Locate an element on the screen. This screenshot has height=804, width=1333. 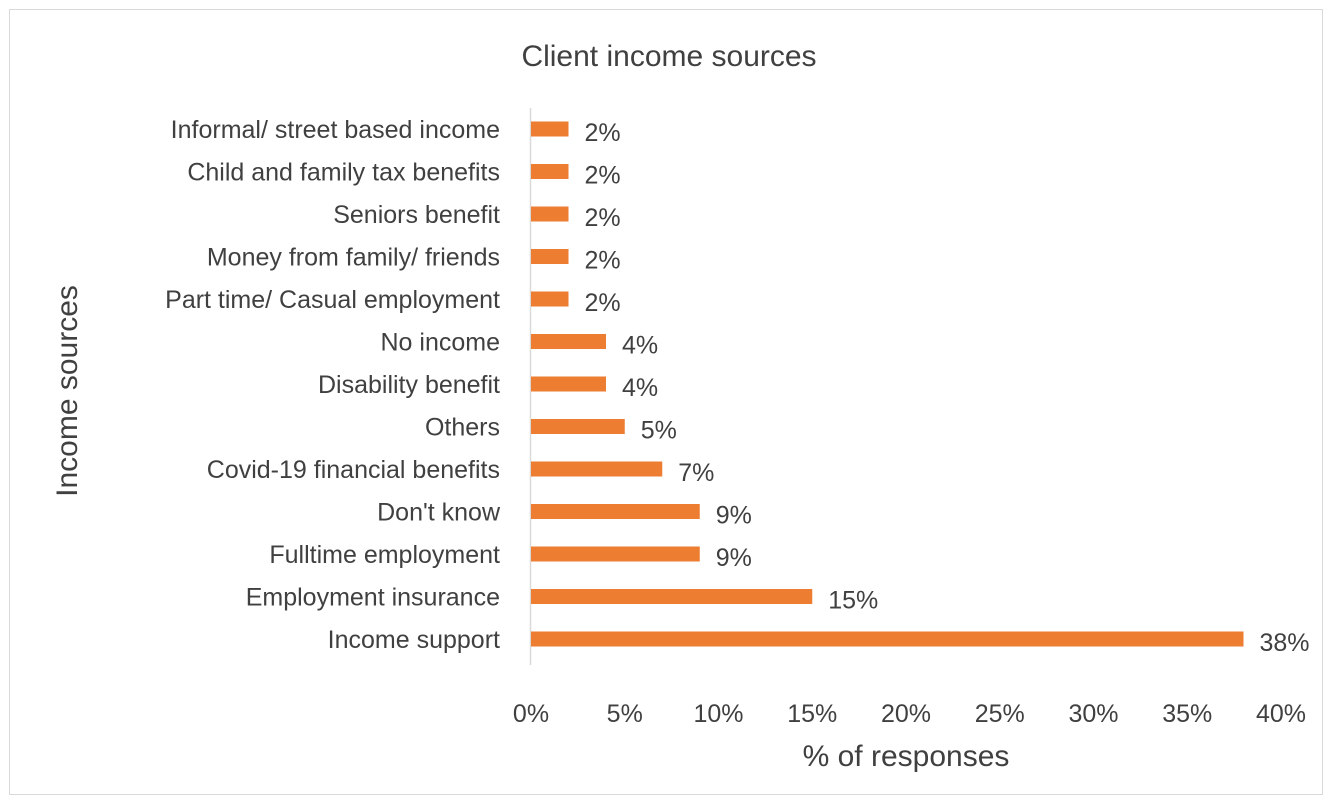
x-tick-label: 5% is located at coordinates (625, 714).